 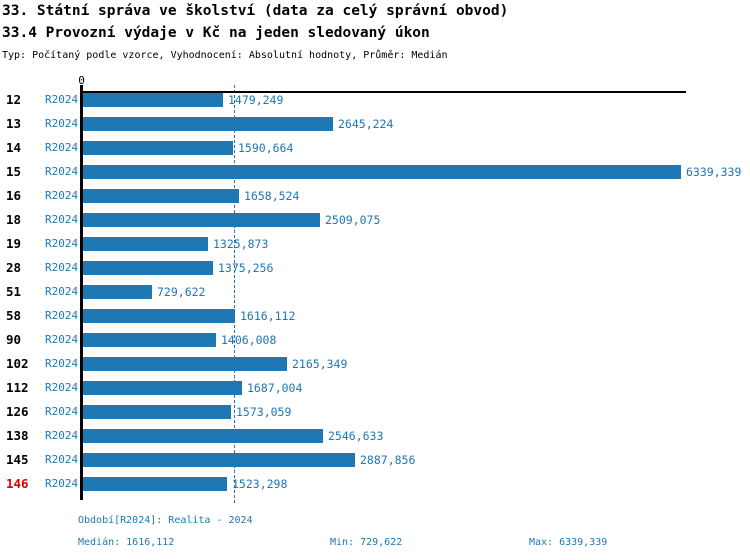 What do you see at coordinates (260, 484) in the screenshot?
I see `bar-value-label: 1523,298` at bounding box center [260, 484].